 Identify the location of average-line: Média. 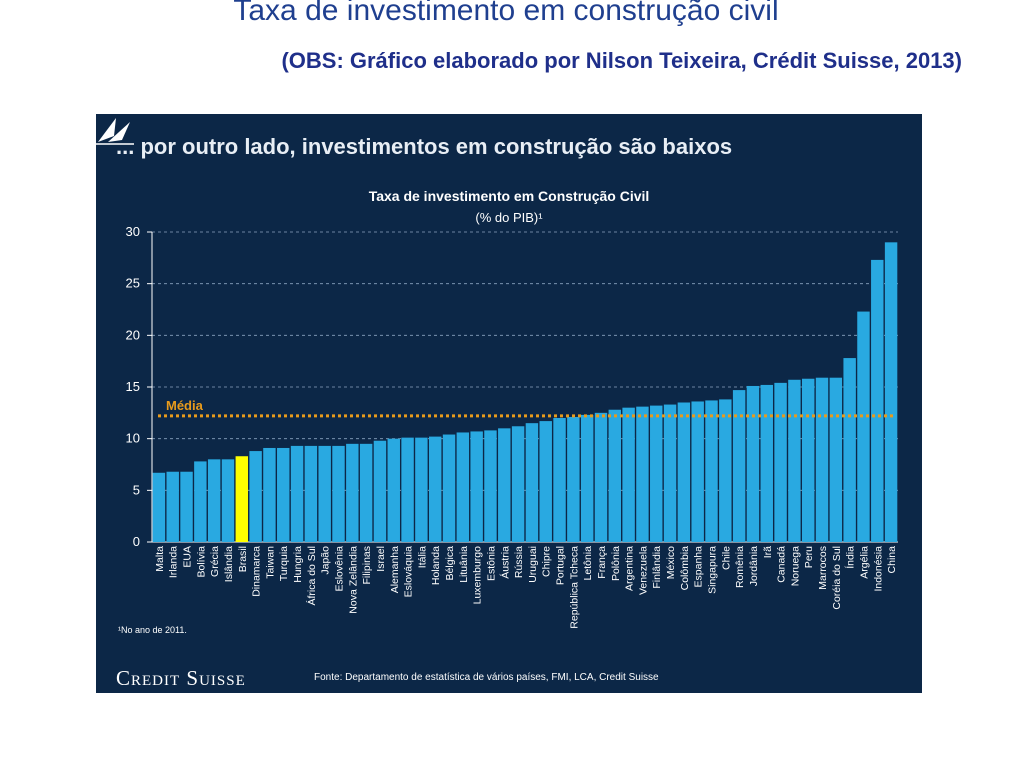
(527, 408).